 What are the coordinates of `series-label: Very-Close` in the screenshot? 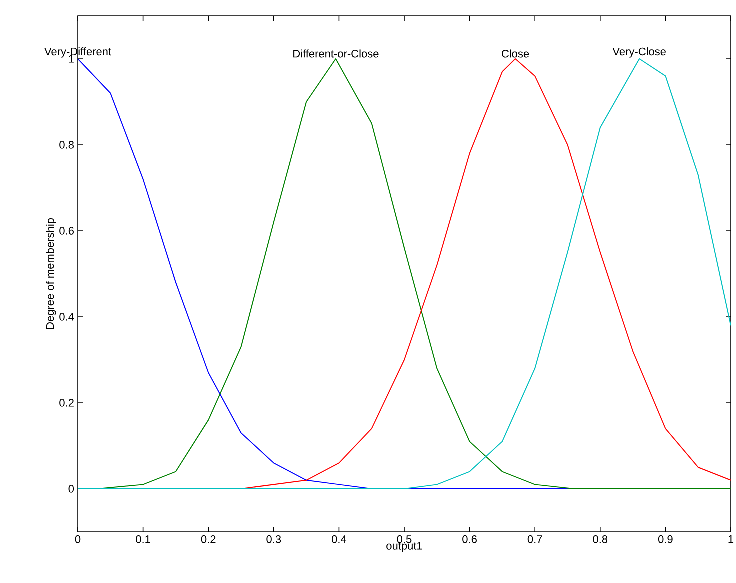 It's located at (639, 53).